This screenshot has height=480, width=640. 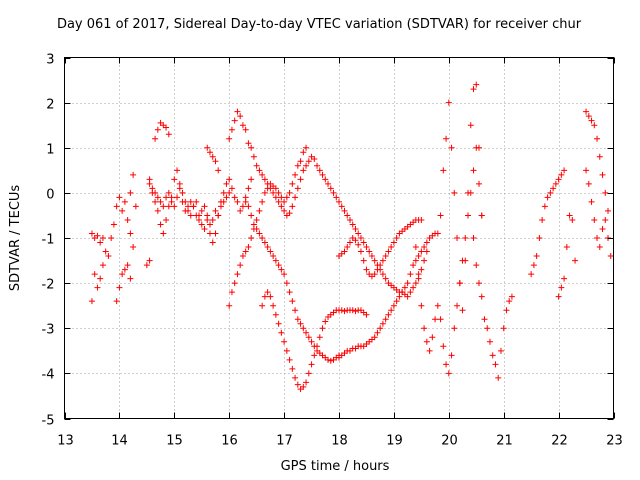 I want to click on series-s1, so click(x=113, y=249).